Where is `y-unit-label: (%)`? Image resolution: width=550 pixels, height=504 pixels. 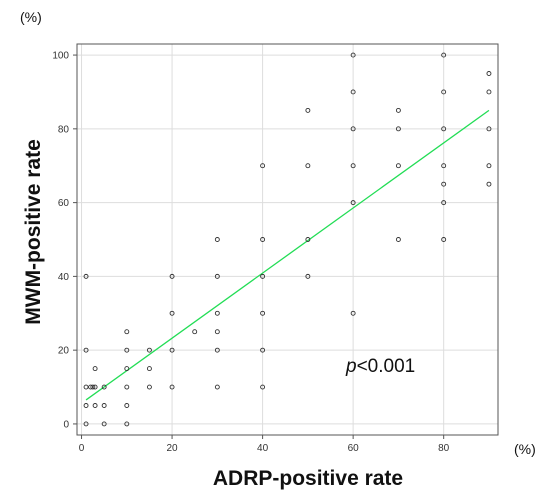 y-unit-label: (%) is located at coordinates (31, 17).